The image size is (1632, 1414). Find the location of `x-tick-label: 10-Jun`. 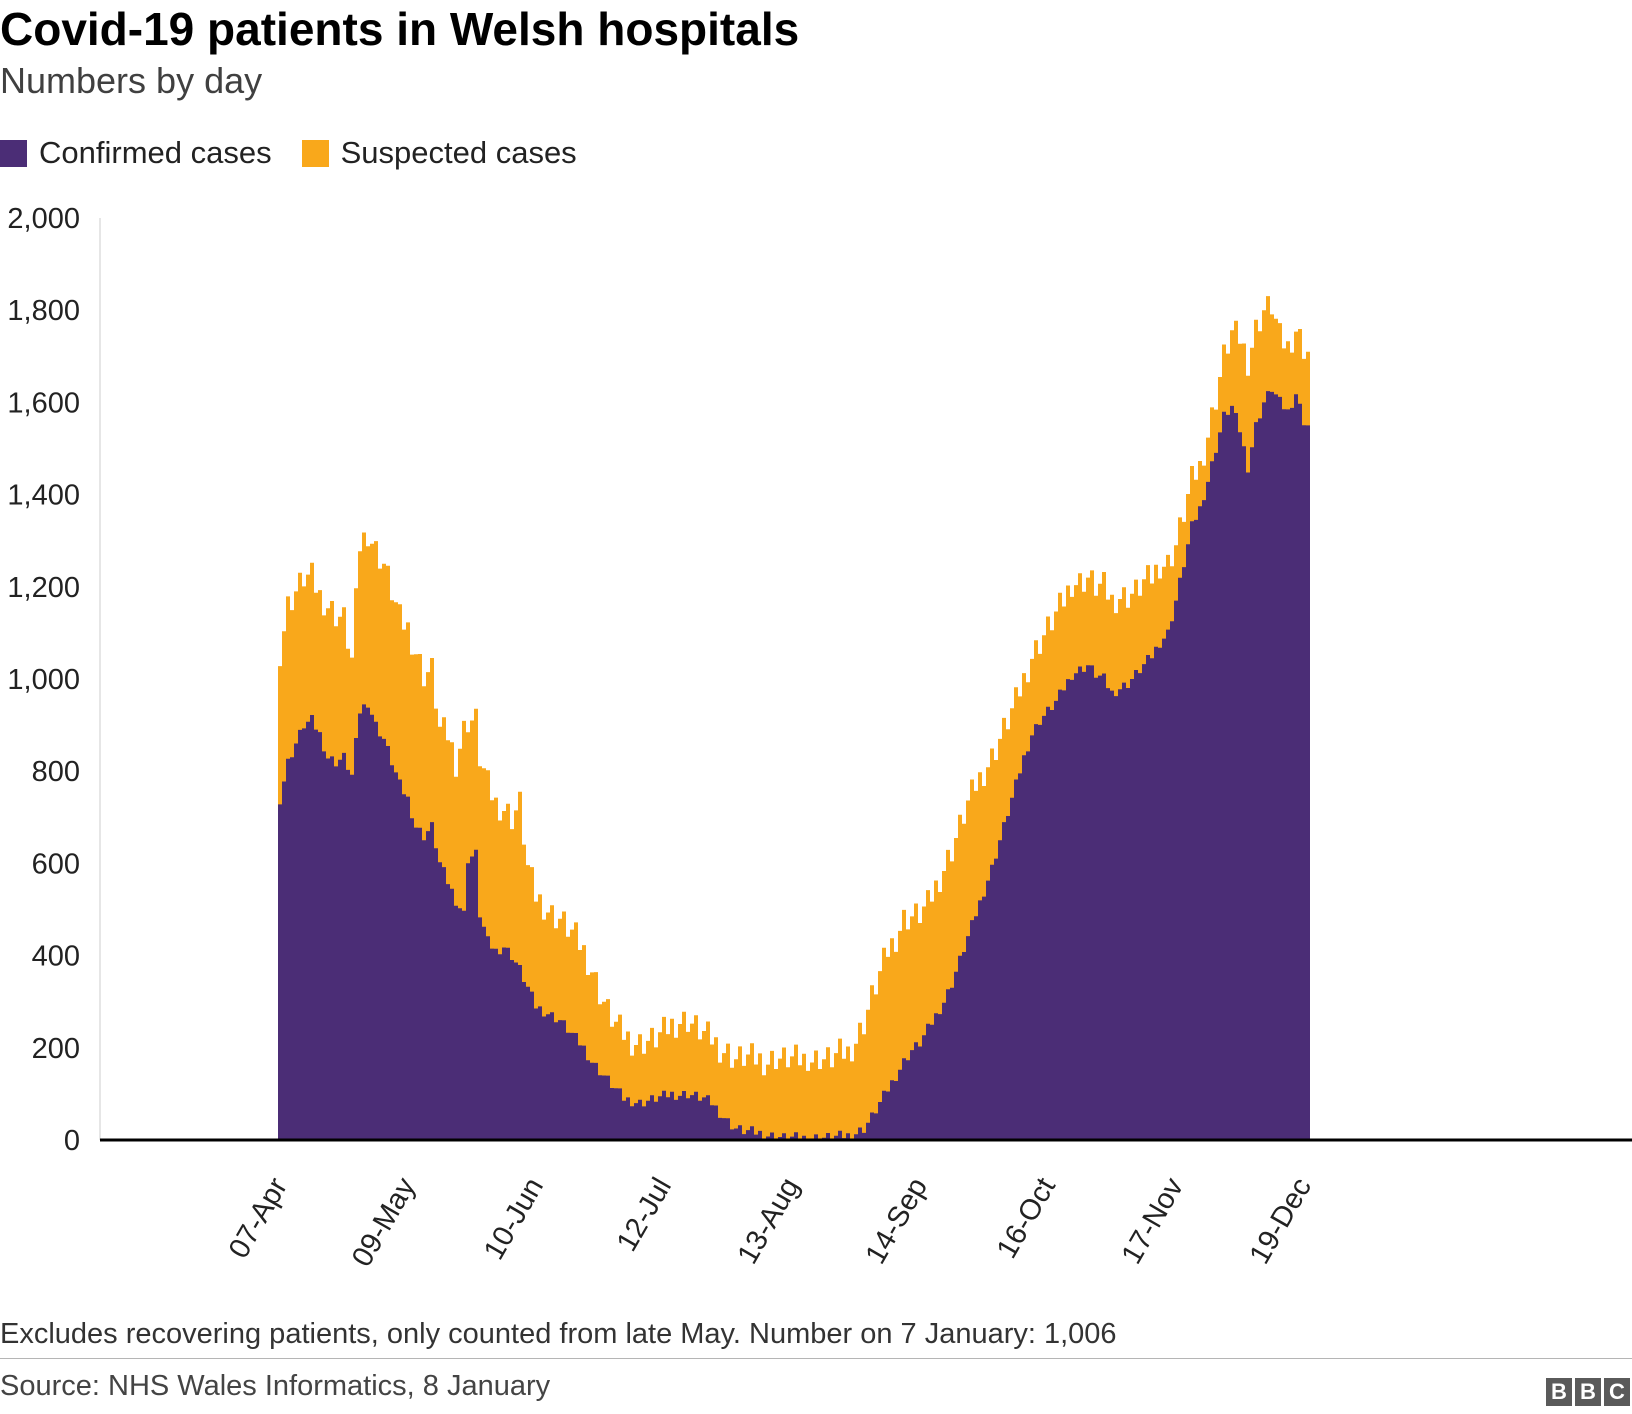

x-tick-label: 10-Jun is located at coordinates (514, 1219).